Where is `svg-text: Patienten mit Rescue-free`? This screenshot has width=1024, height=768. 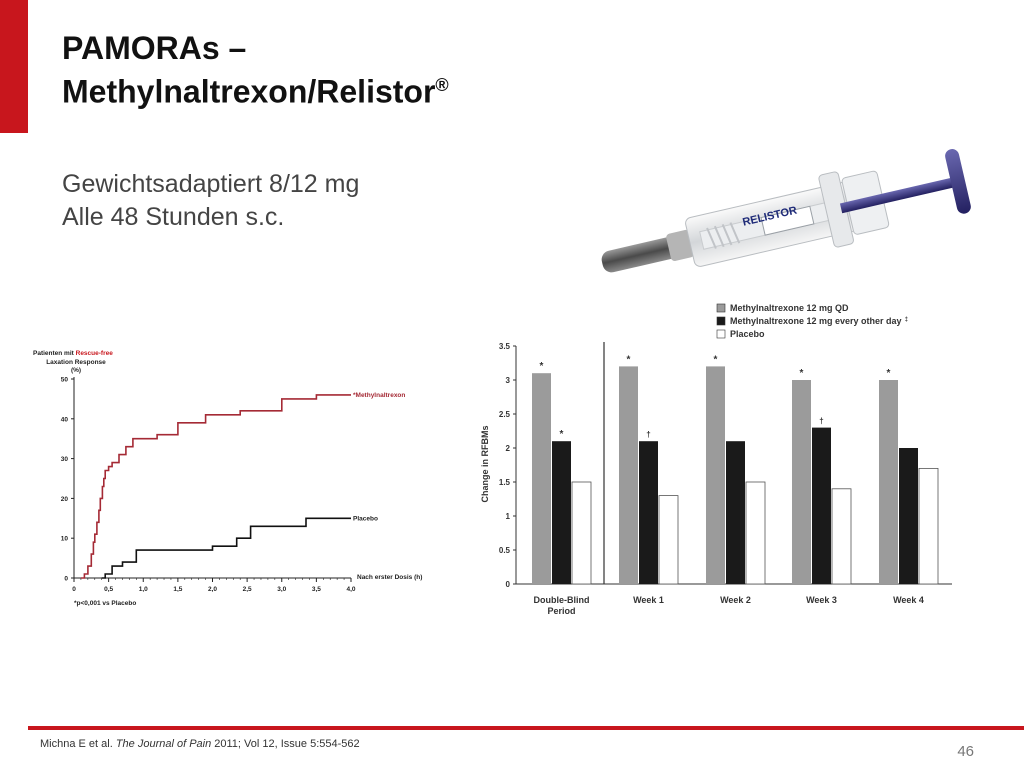
svg-text: Patienten mit Rescue-free is located at coordinates (73, 353).